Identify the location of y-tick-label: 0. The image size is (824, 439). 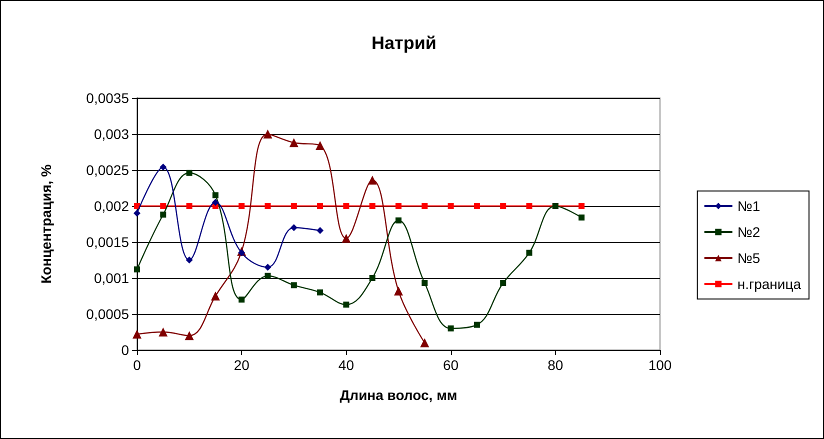
(125, 350).